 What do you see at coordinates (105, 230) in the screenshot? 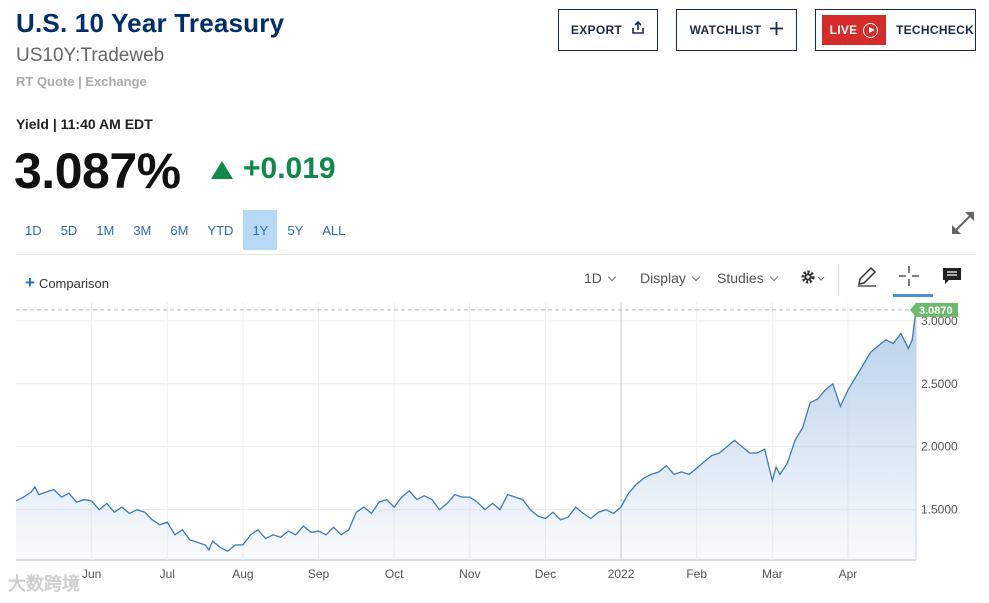
I see `range-1m: 1M` at bounding box center [105, 230].